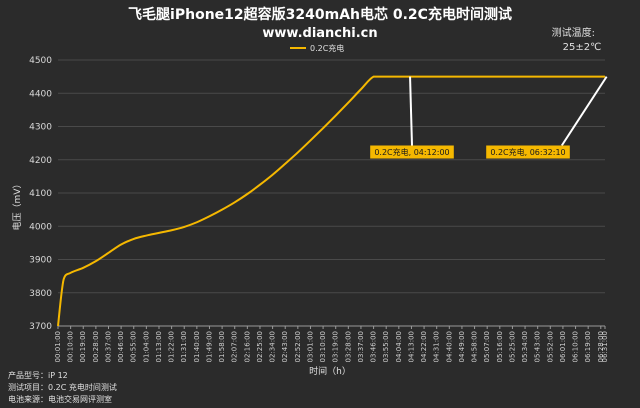  I want to click on x-tick-label: 03:46:00, so click(374, 346).